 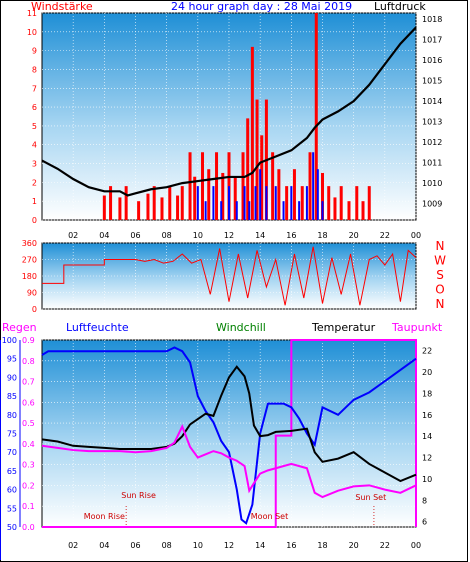 I want to click on humidity-temperature-x-ticks: 02 04 06 08 10 12 14 16 18 20 22 00, so click(x=244, y=545).